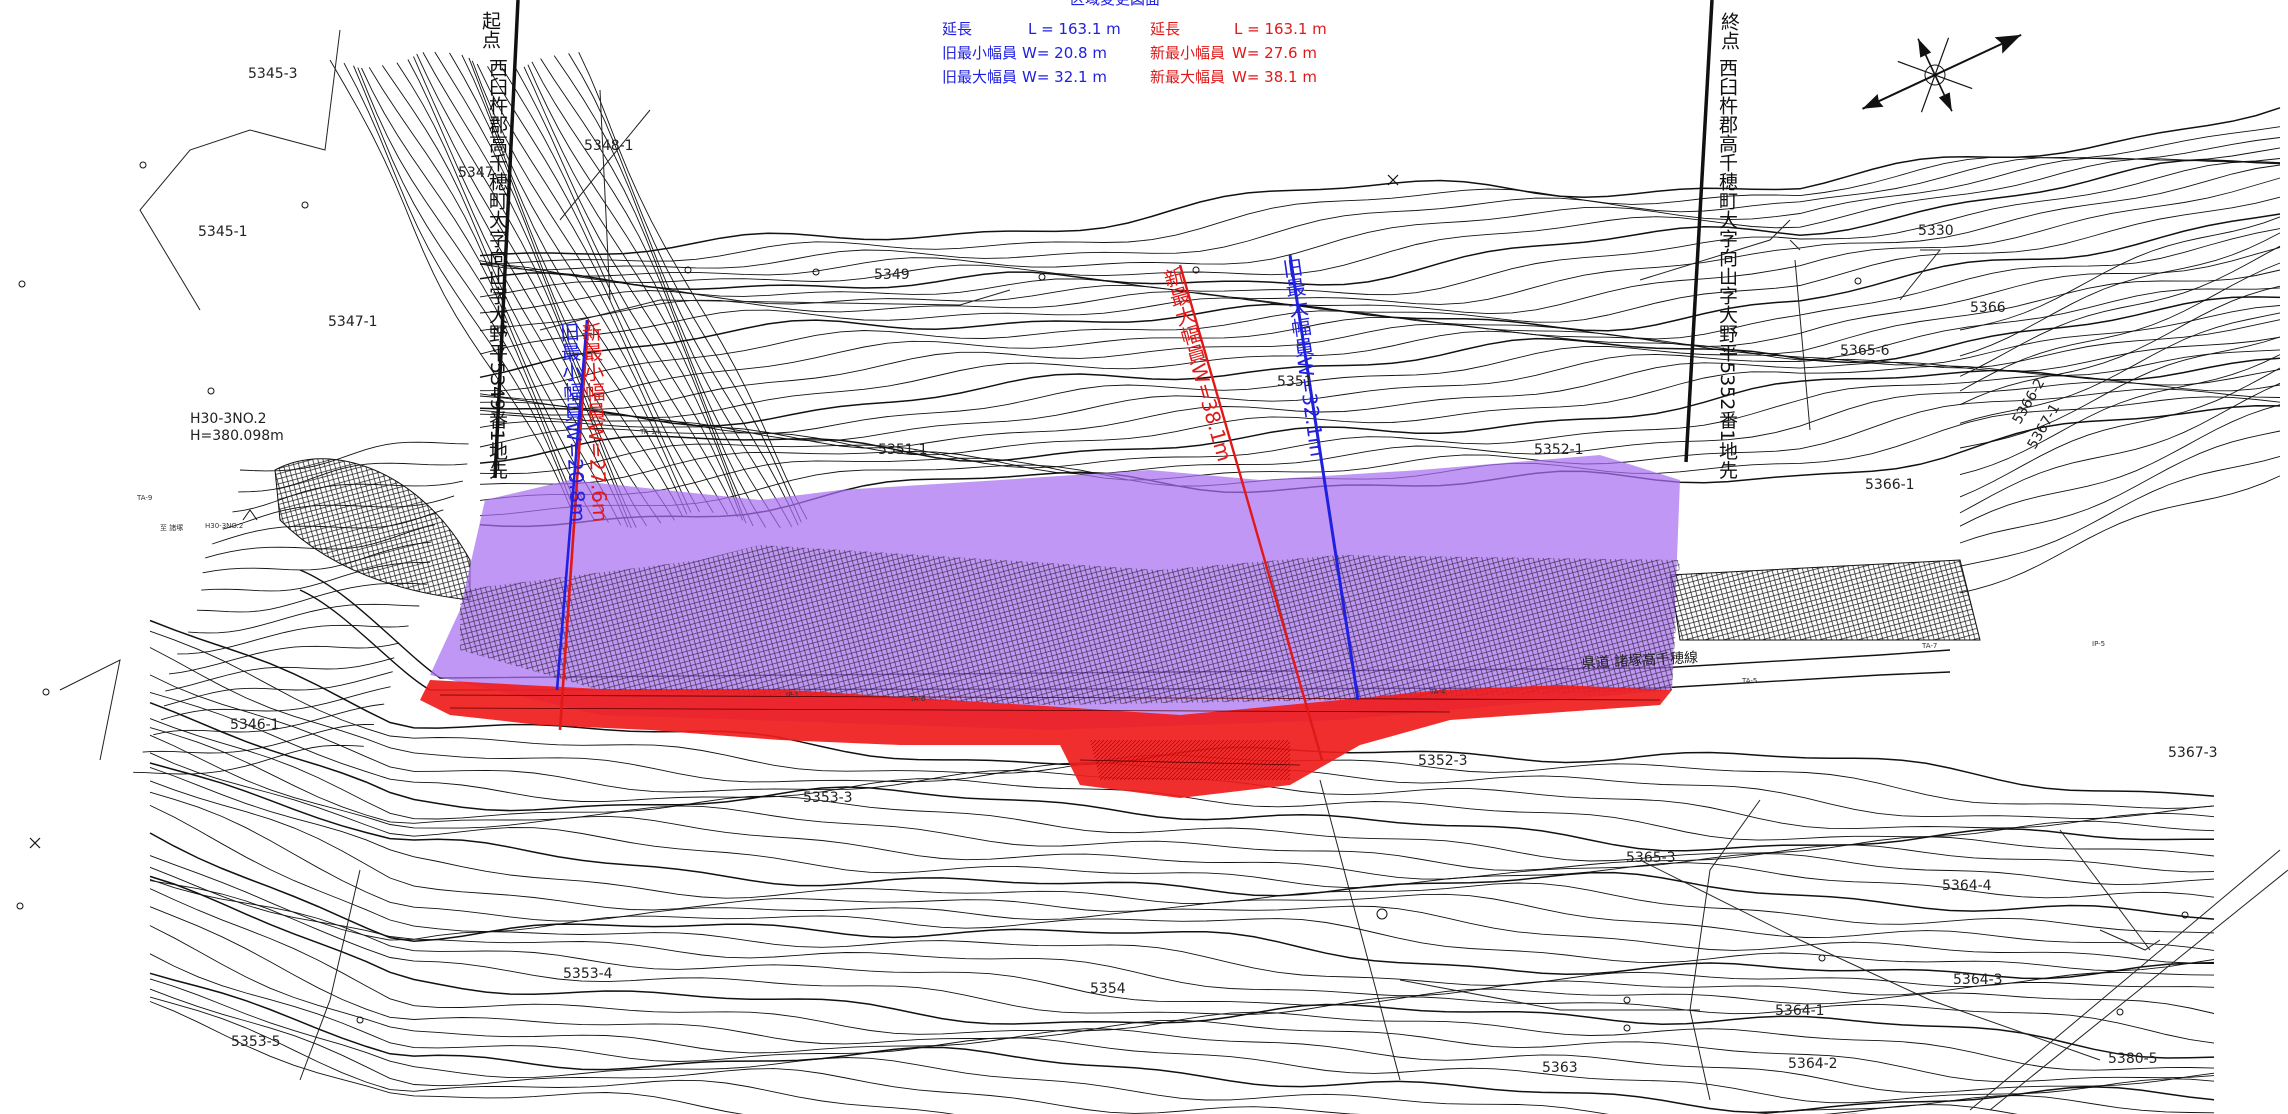 This screenshot has width=2288, height=1114. What do you see at coordinates (892, 275) in the screenshot?
I see `parcel-label: 5349` at bounding box center [892, 275].